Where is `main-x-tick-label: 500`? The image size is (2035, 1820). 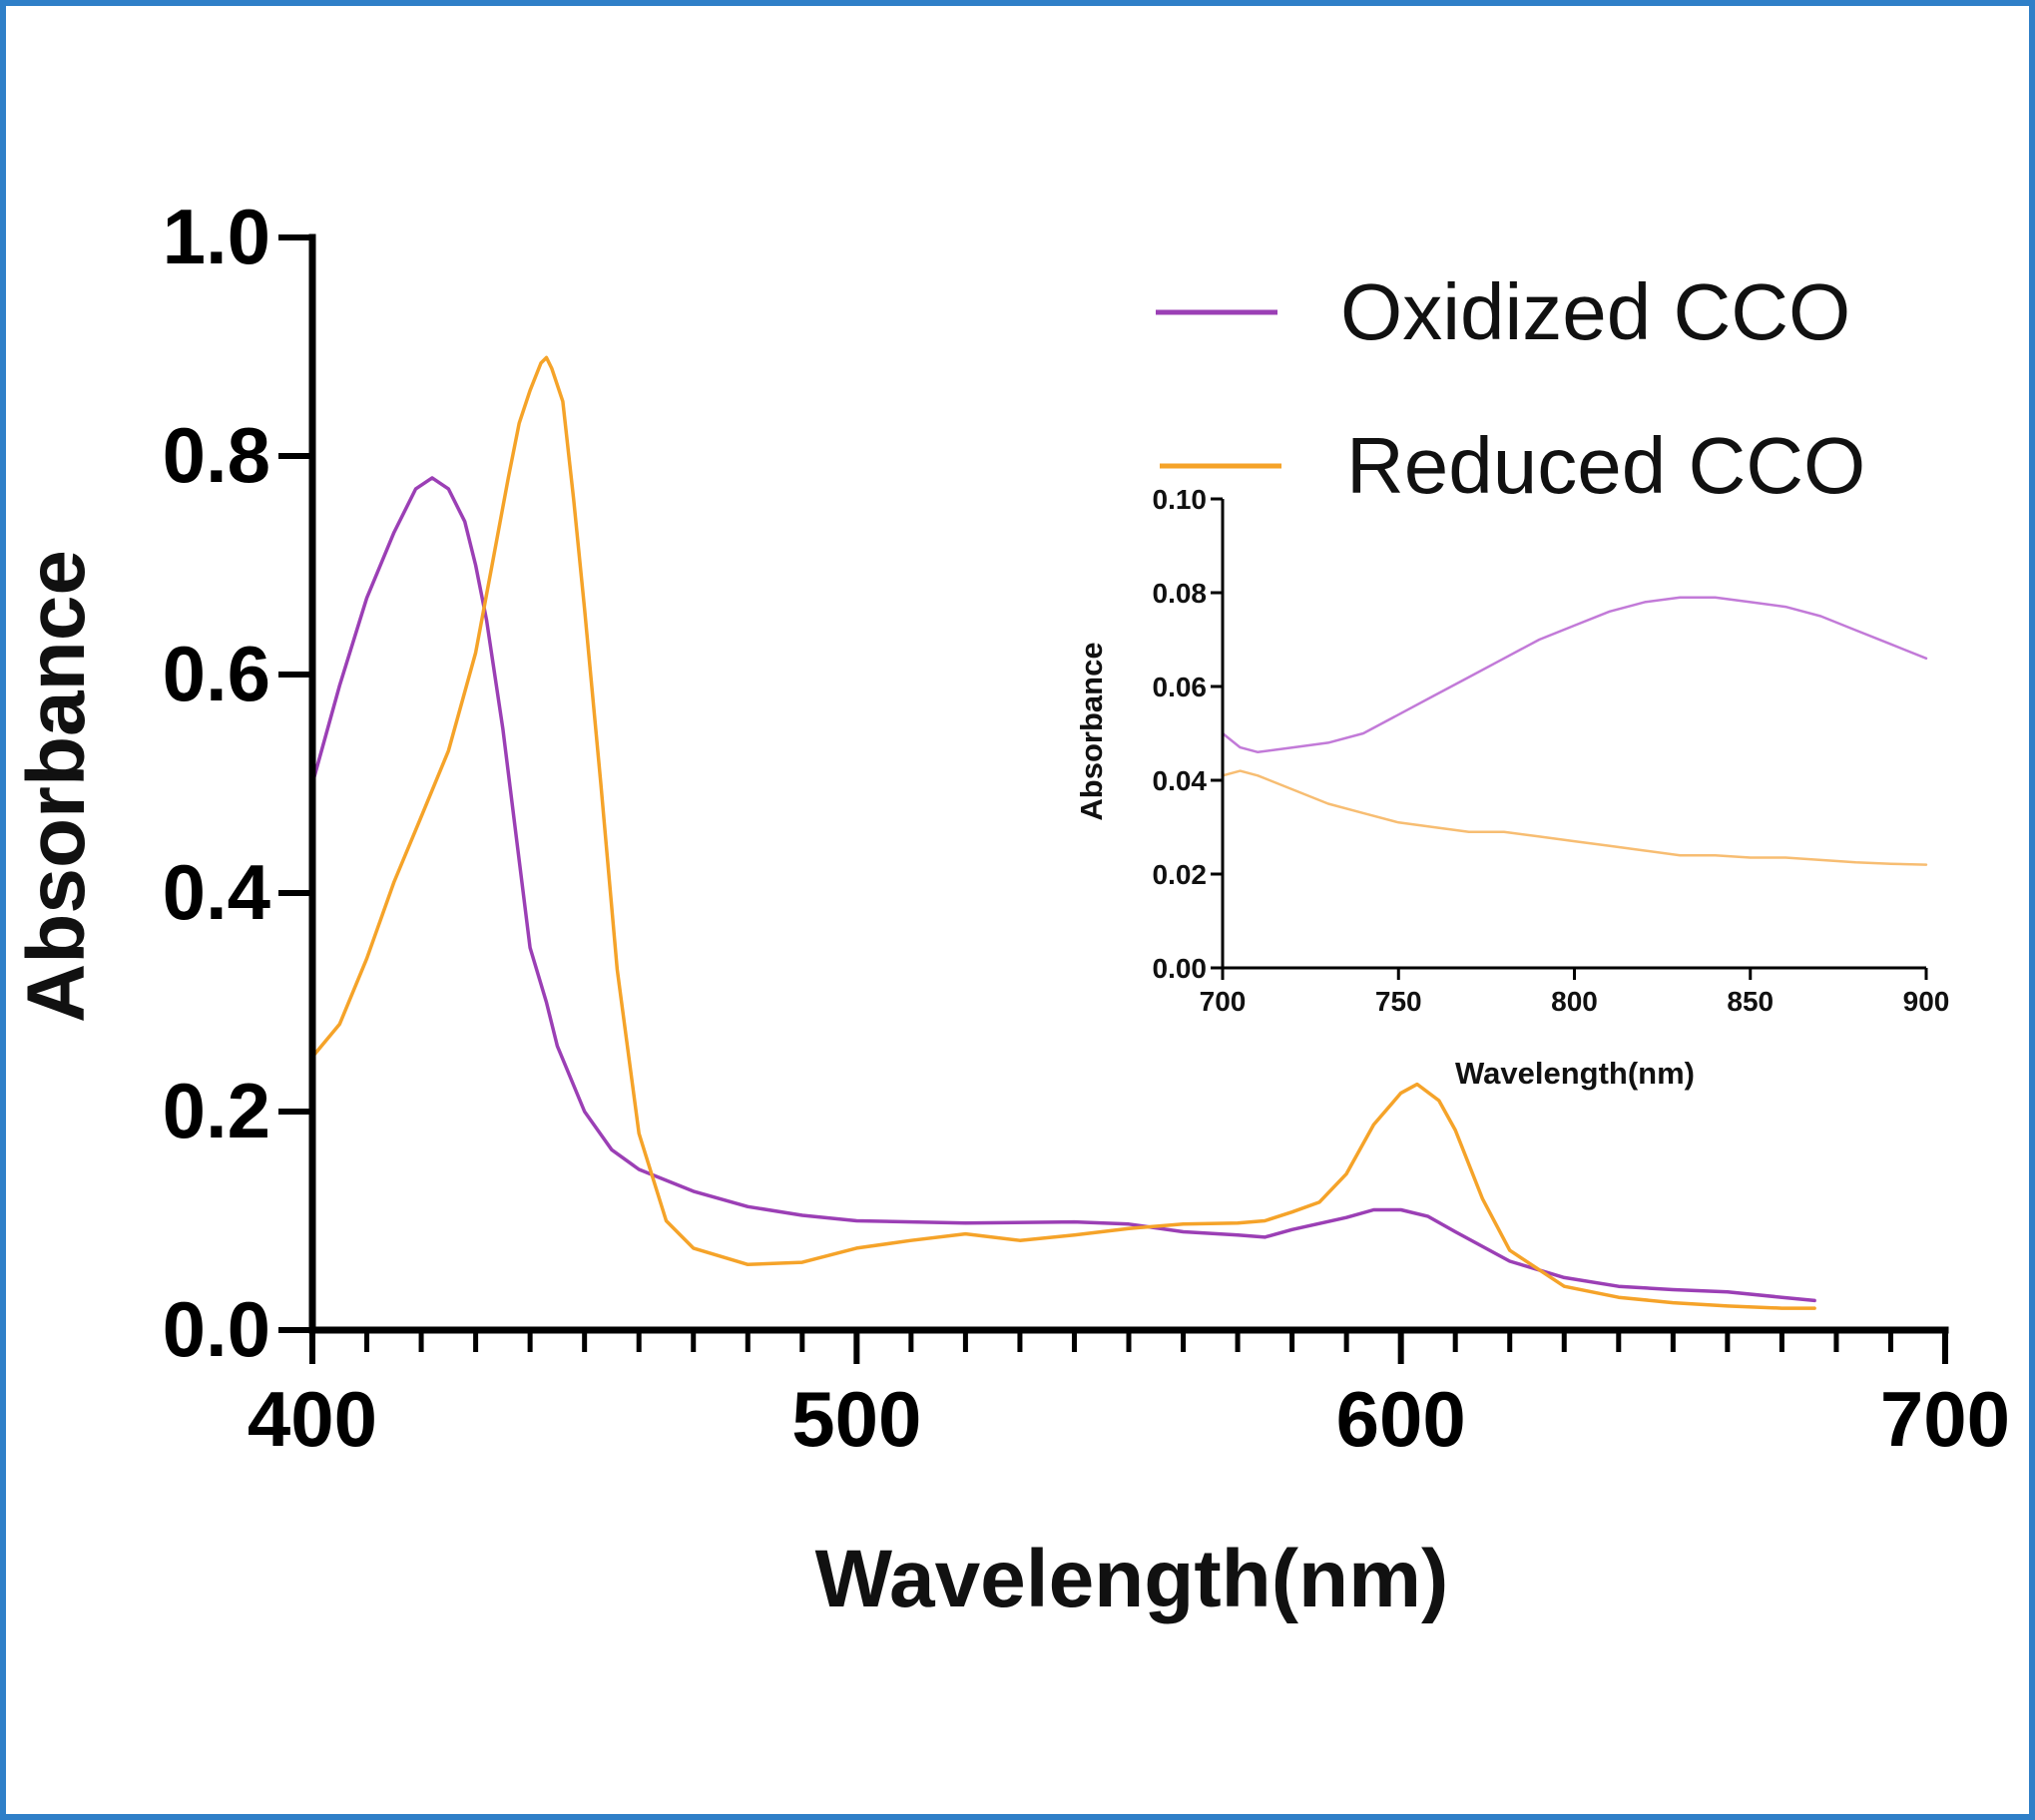
main-x-tick-label: 500 is located at coordinates (856, 1419).